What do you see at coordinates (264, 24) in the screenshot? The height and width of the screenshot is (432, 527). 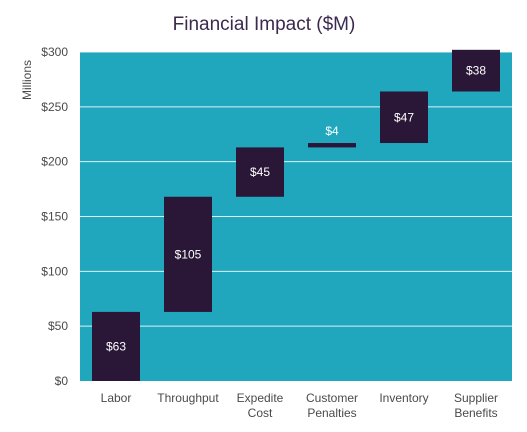 I see `chart-title: Financial Impact ($M)` at bounding box center [264, 24].